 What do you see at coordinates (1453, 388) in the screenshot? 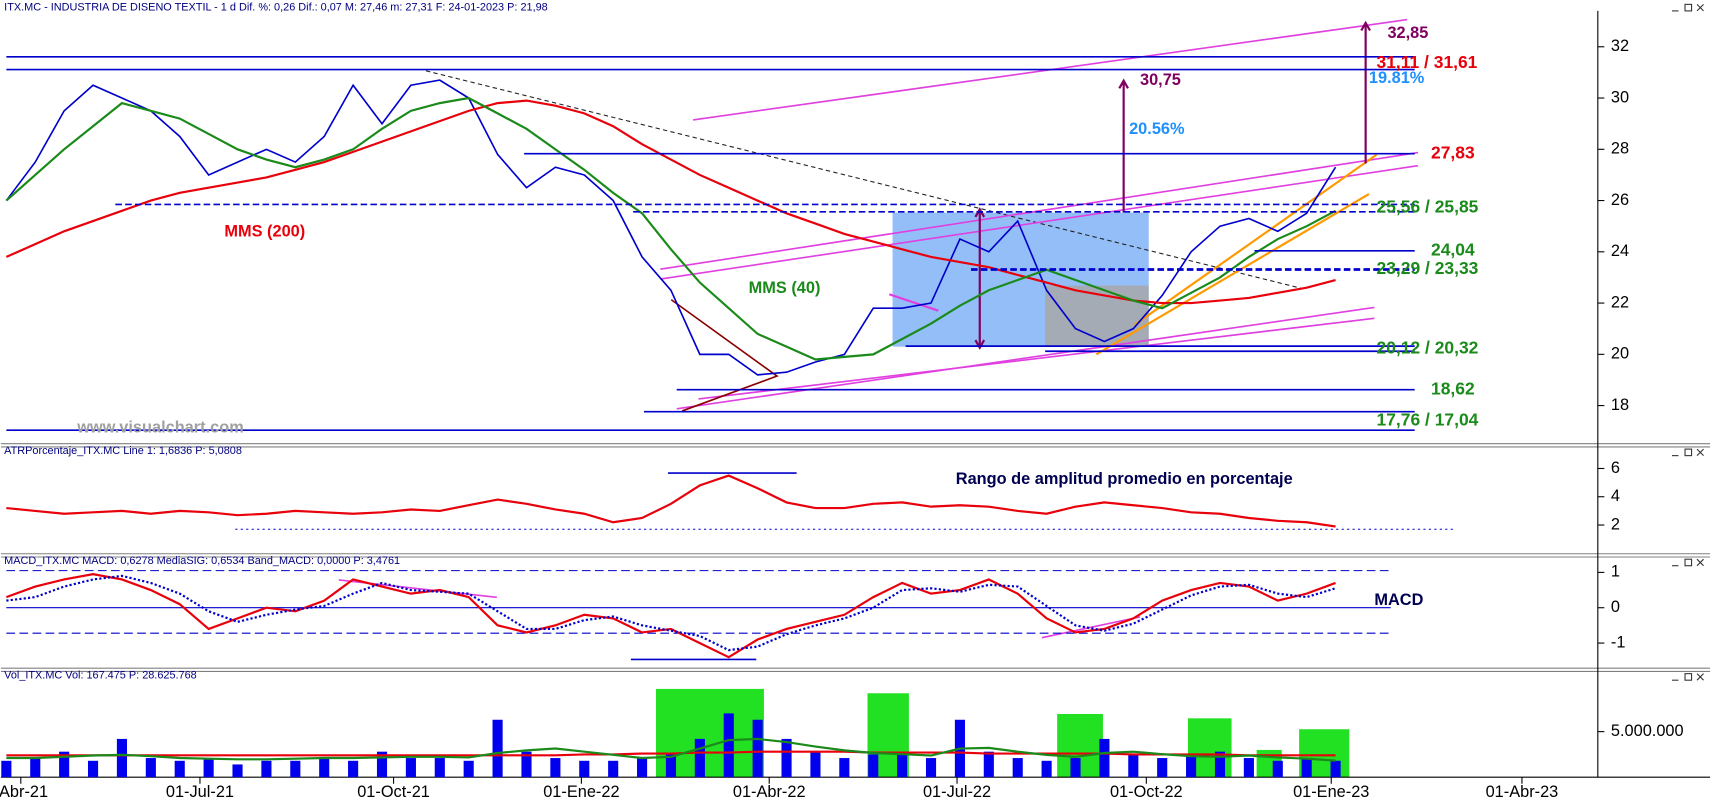
I see `level-label: 18,62` at bounding box center [1453, 388].